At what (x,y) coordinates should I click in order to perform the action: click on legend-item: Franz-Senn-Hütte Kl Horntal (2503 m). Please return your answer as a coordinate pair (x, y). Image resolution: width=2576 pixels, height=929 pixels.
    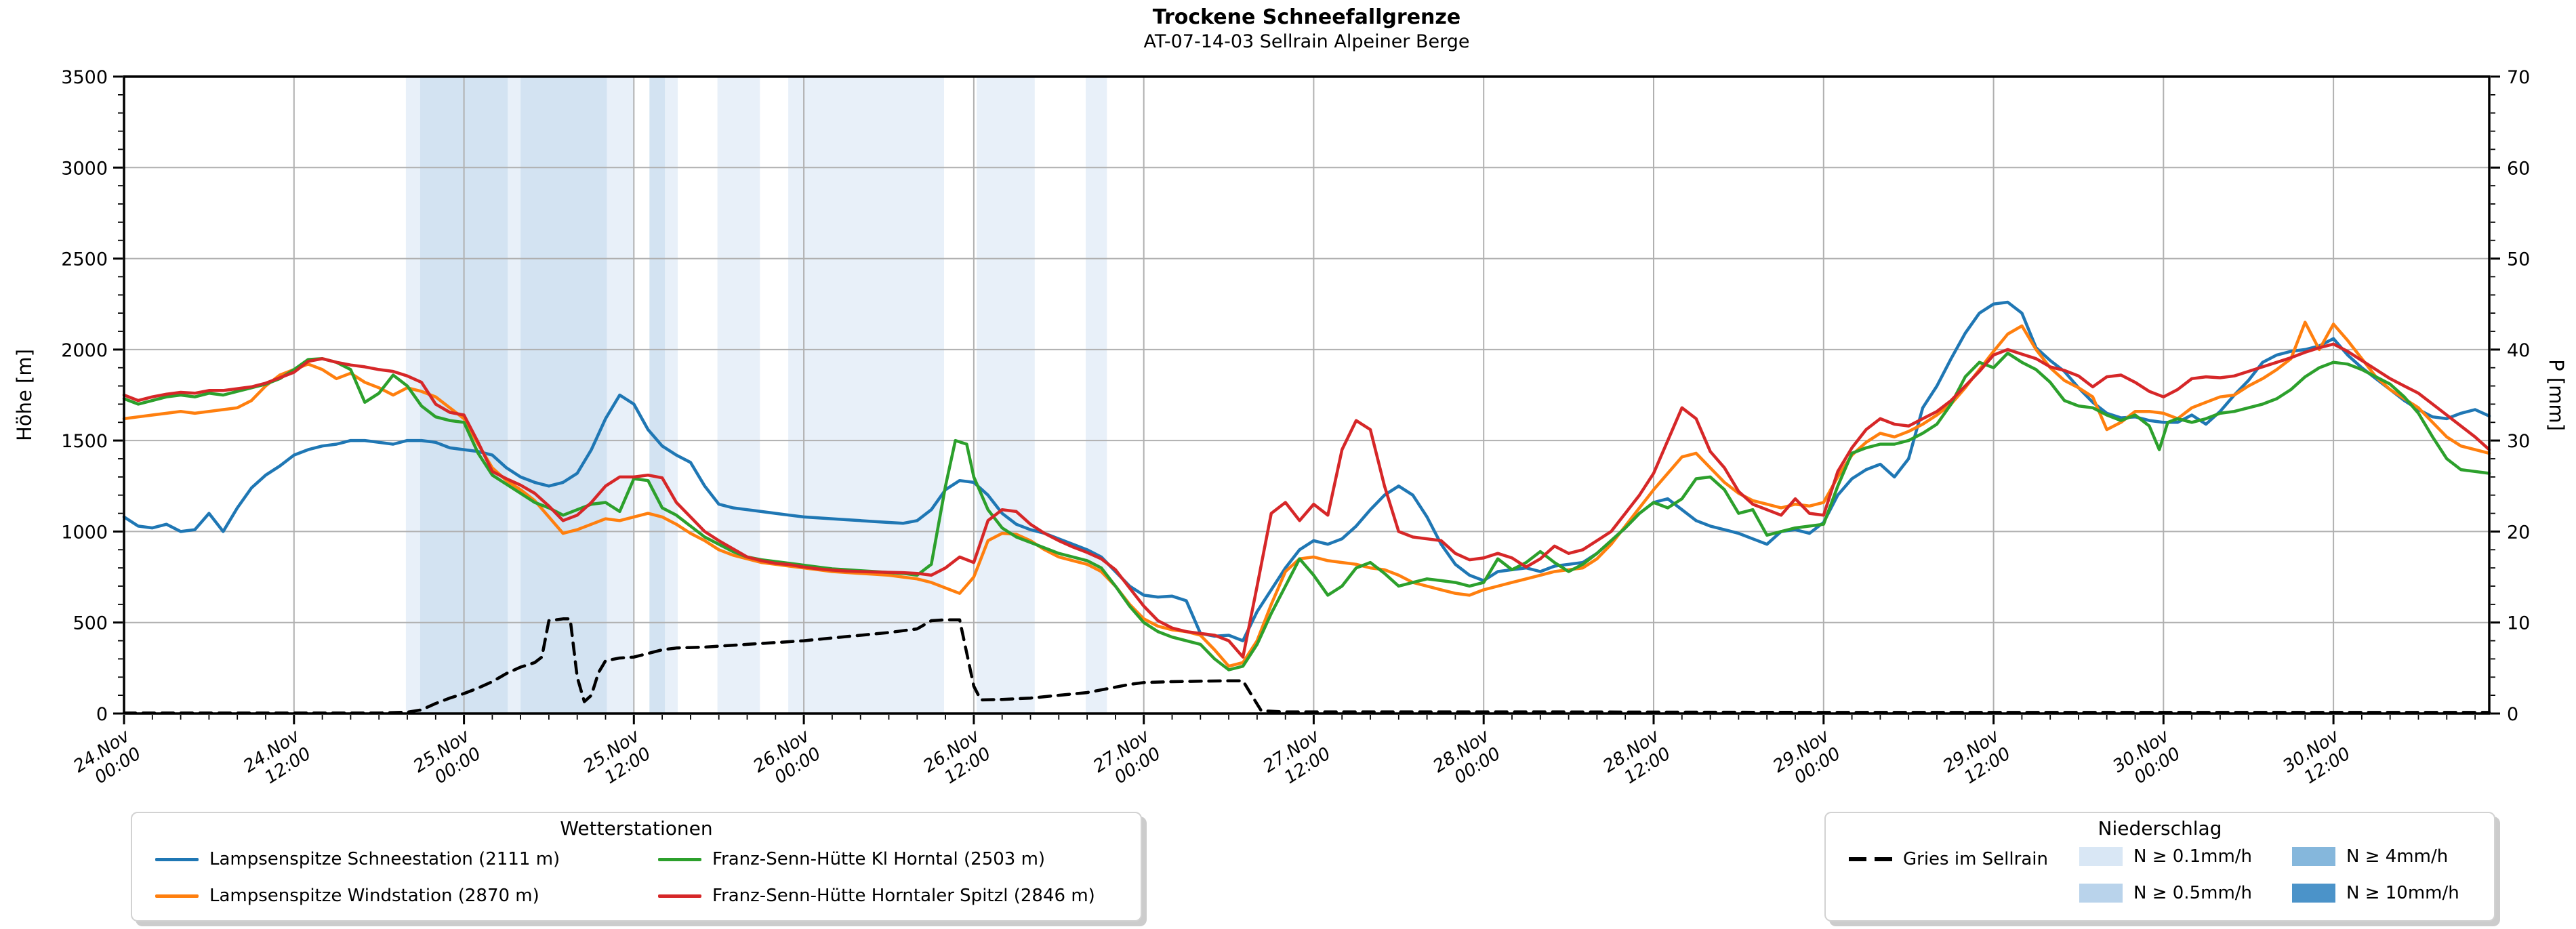
    Looking at the image, I should click on (852, 859).